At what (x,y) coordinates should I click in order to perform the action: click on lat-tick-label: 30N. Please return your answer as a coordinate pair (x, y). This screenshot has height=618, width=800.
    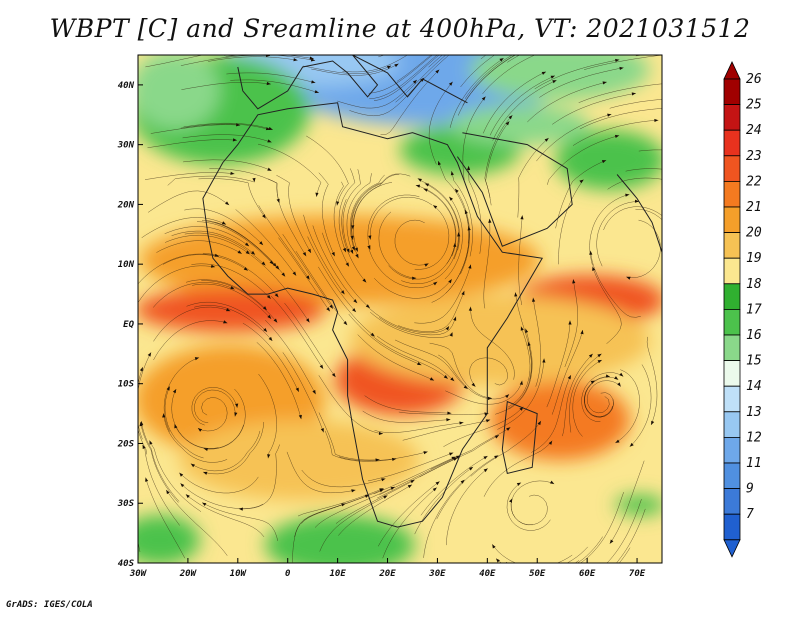
    Looking at the image, I should click on (126, 146).